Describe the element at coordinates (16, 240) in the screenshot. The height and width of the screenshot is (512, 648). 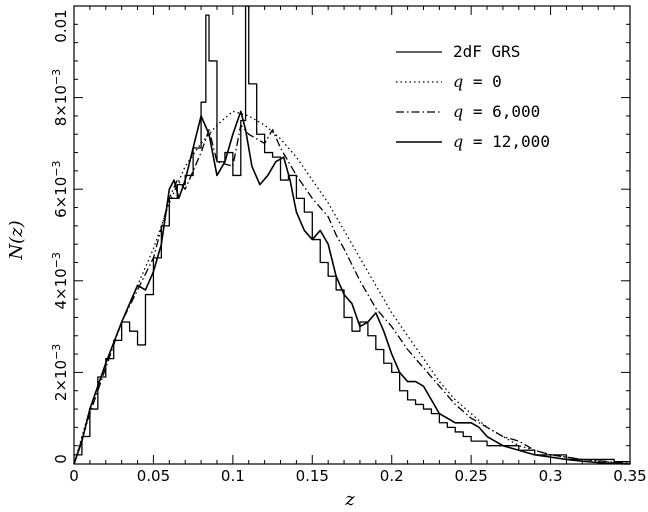
I see `y-axis-title: N(z)` at that location.